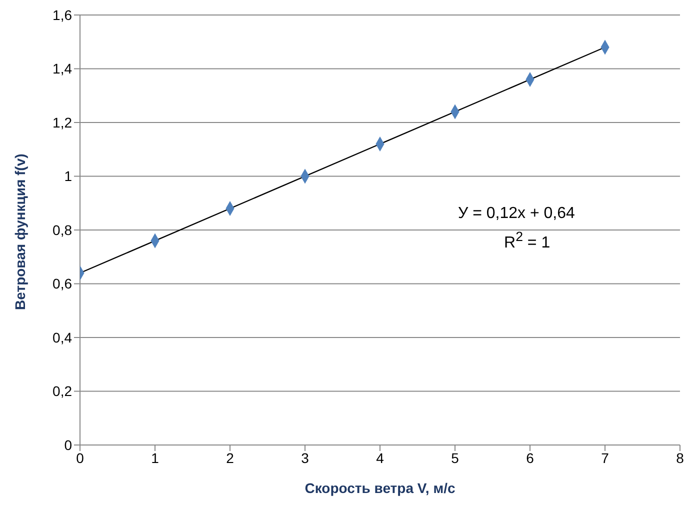 The width and height of the screenshot is (696, 505). What do you see at coordinates (380, 488) in the screenshot?
I see `x-axis-title: Скорость ветра V, м/с` at bounding box center [380, 488].